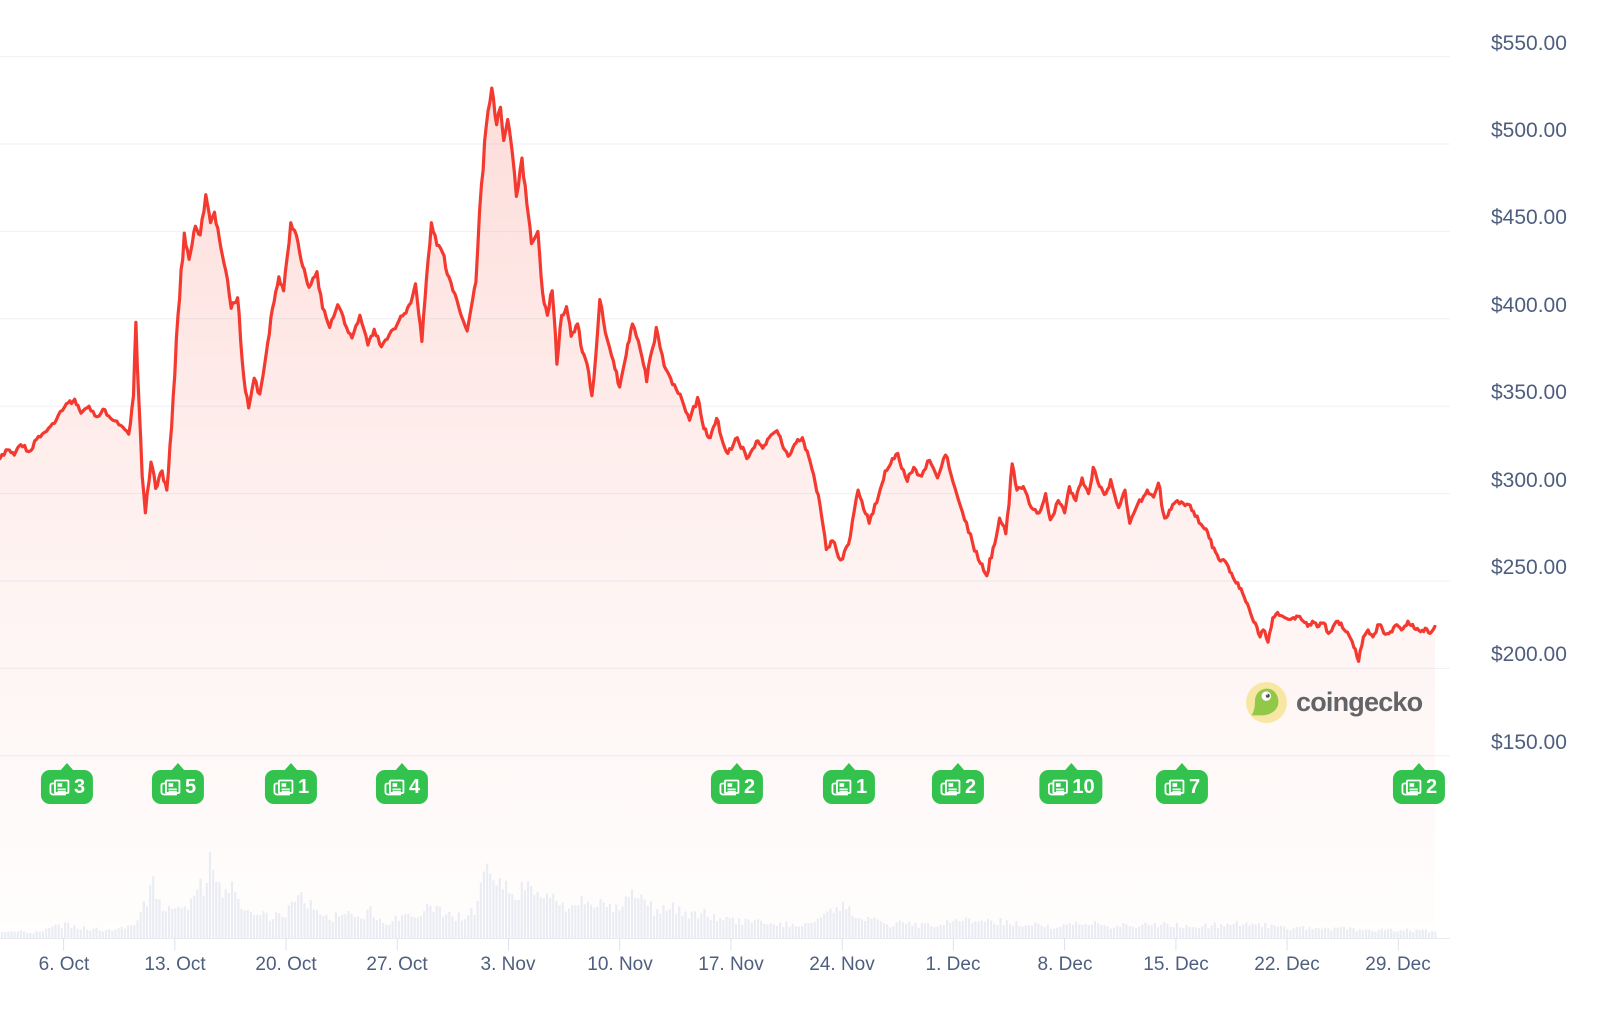 This screenshot has height=1020, width=1600. I want to click on news-marker-badge: 3, so click(67, 787).